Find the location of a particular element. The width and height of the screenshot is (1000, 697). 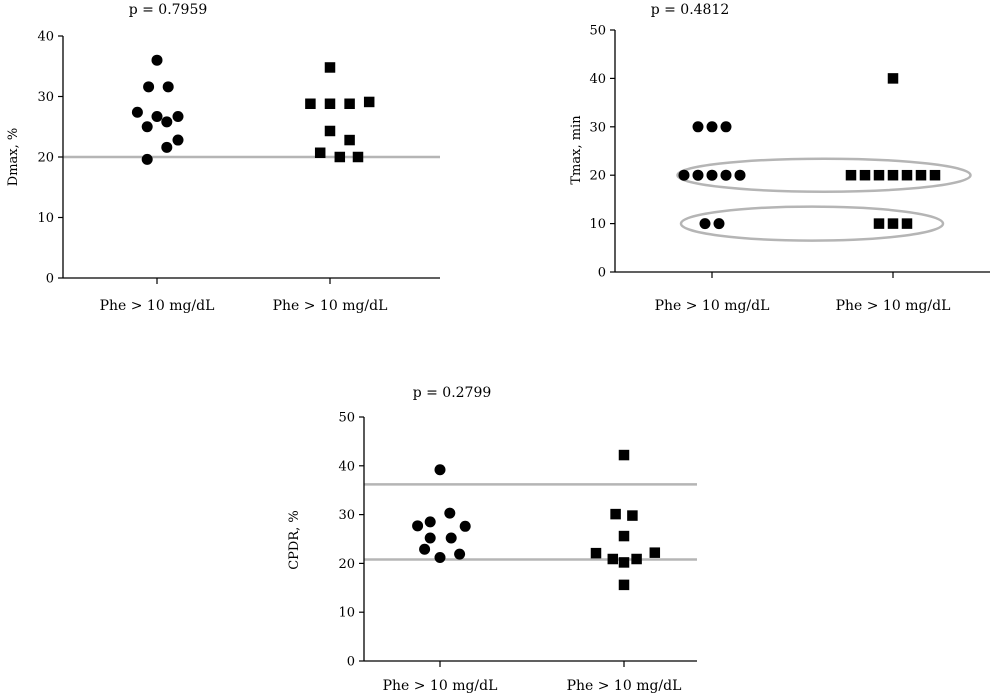

chart-title: p = 0.2799 is located at coordinates (452, 393).